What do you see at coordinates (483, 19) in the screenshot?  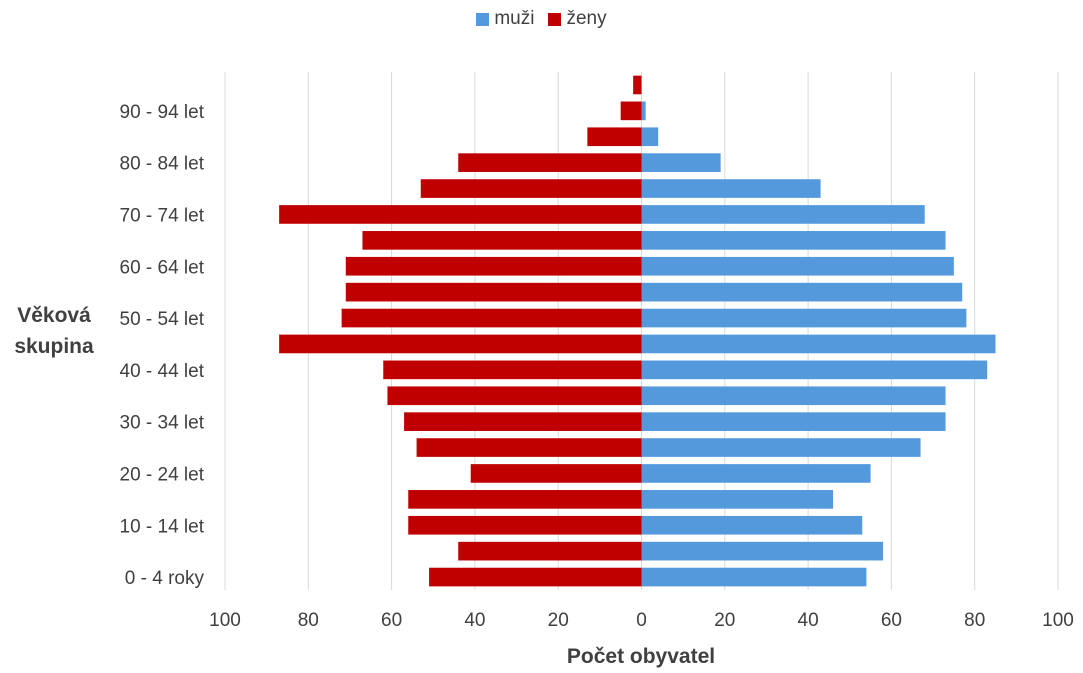 I see `legend-swatch-men` at bounding box center [483, 19].